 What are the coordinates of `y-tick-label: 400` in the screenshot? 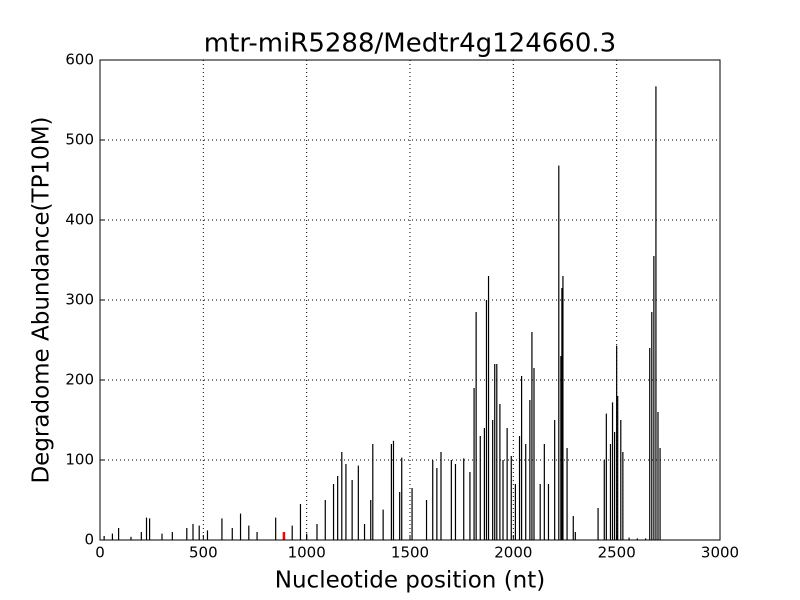 It's located at (79, 220).